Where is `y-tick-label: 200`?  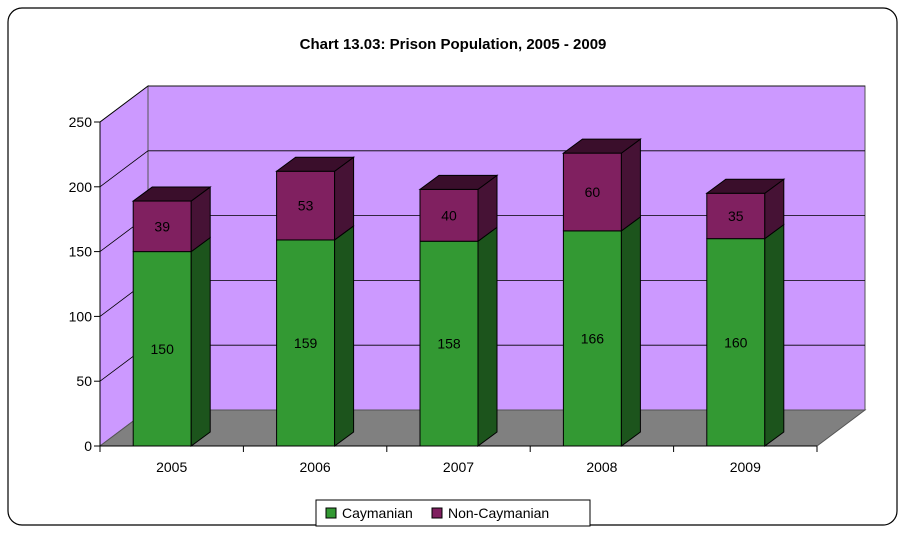
y-tick-label: 200 is located at coordinates (81, 187).